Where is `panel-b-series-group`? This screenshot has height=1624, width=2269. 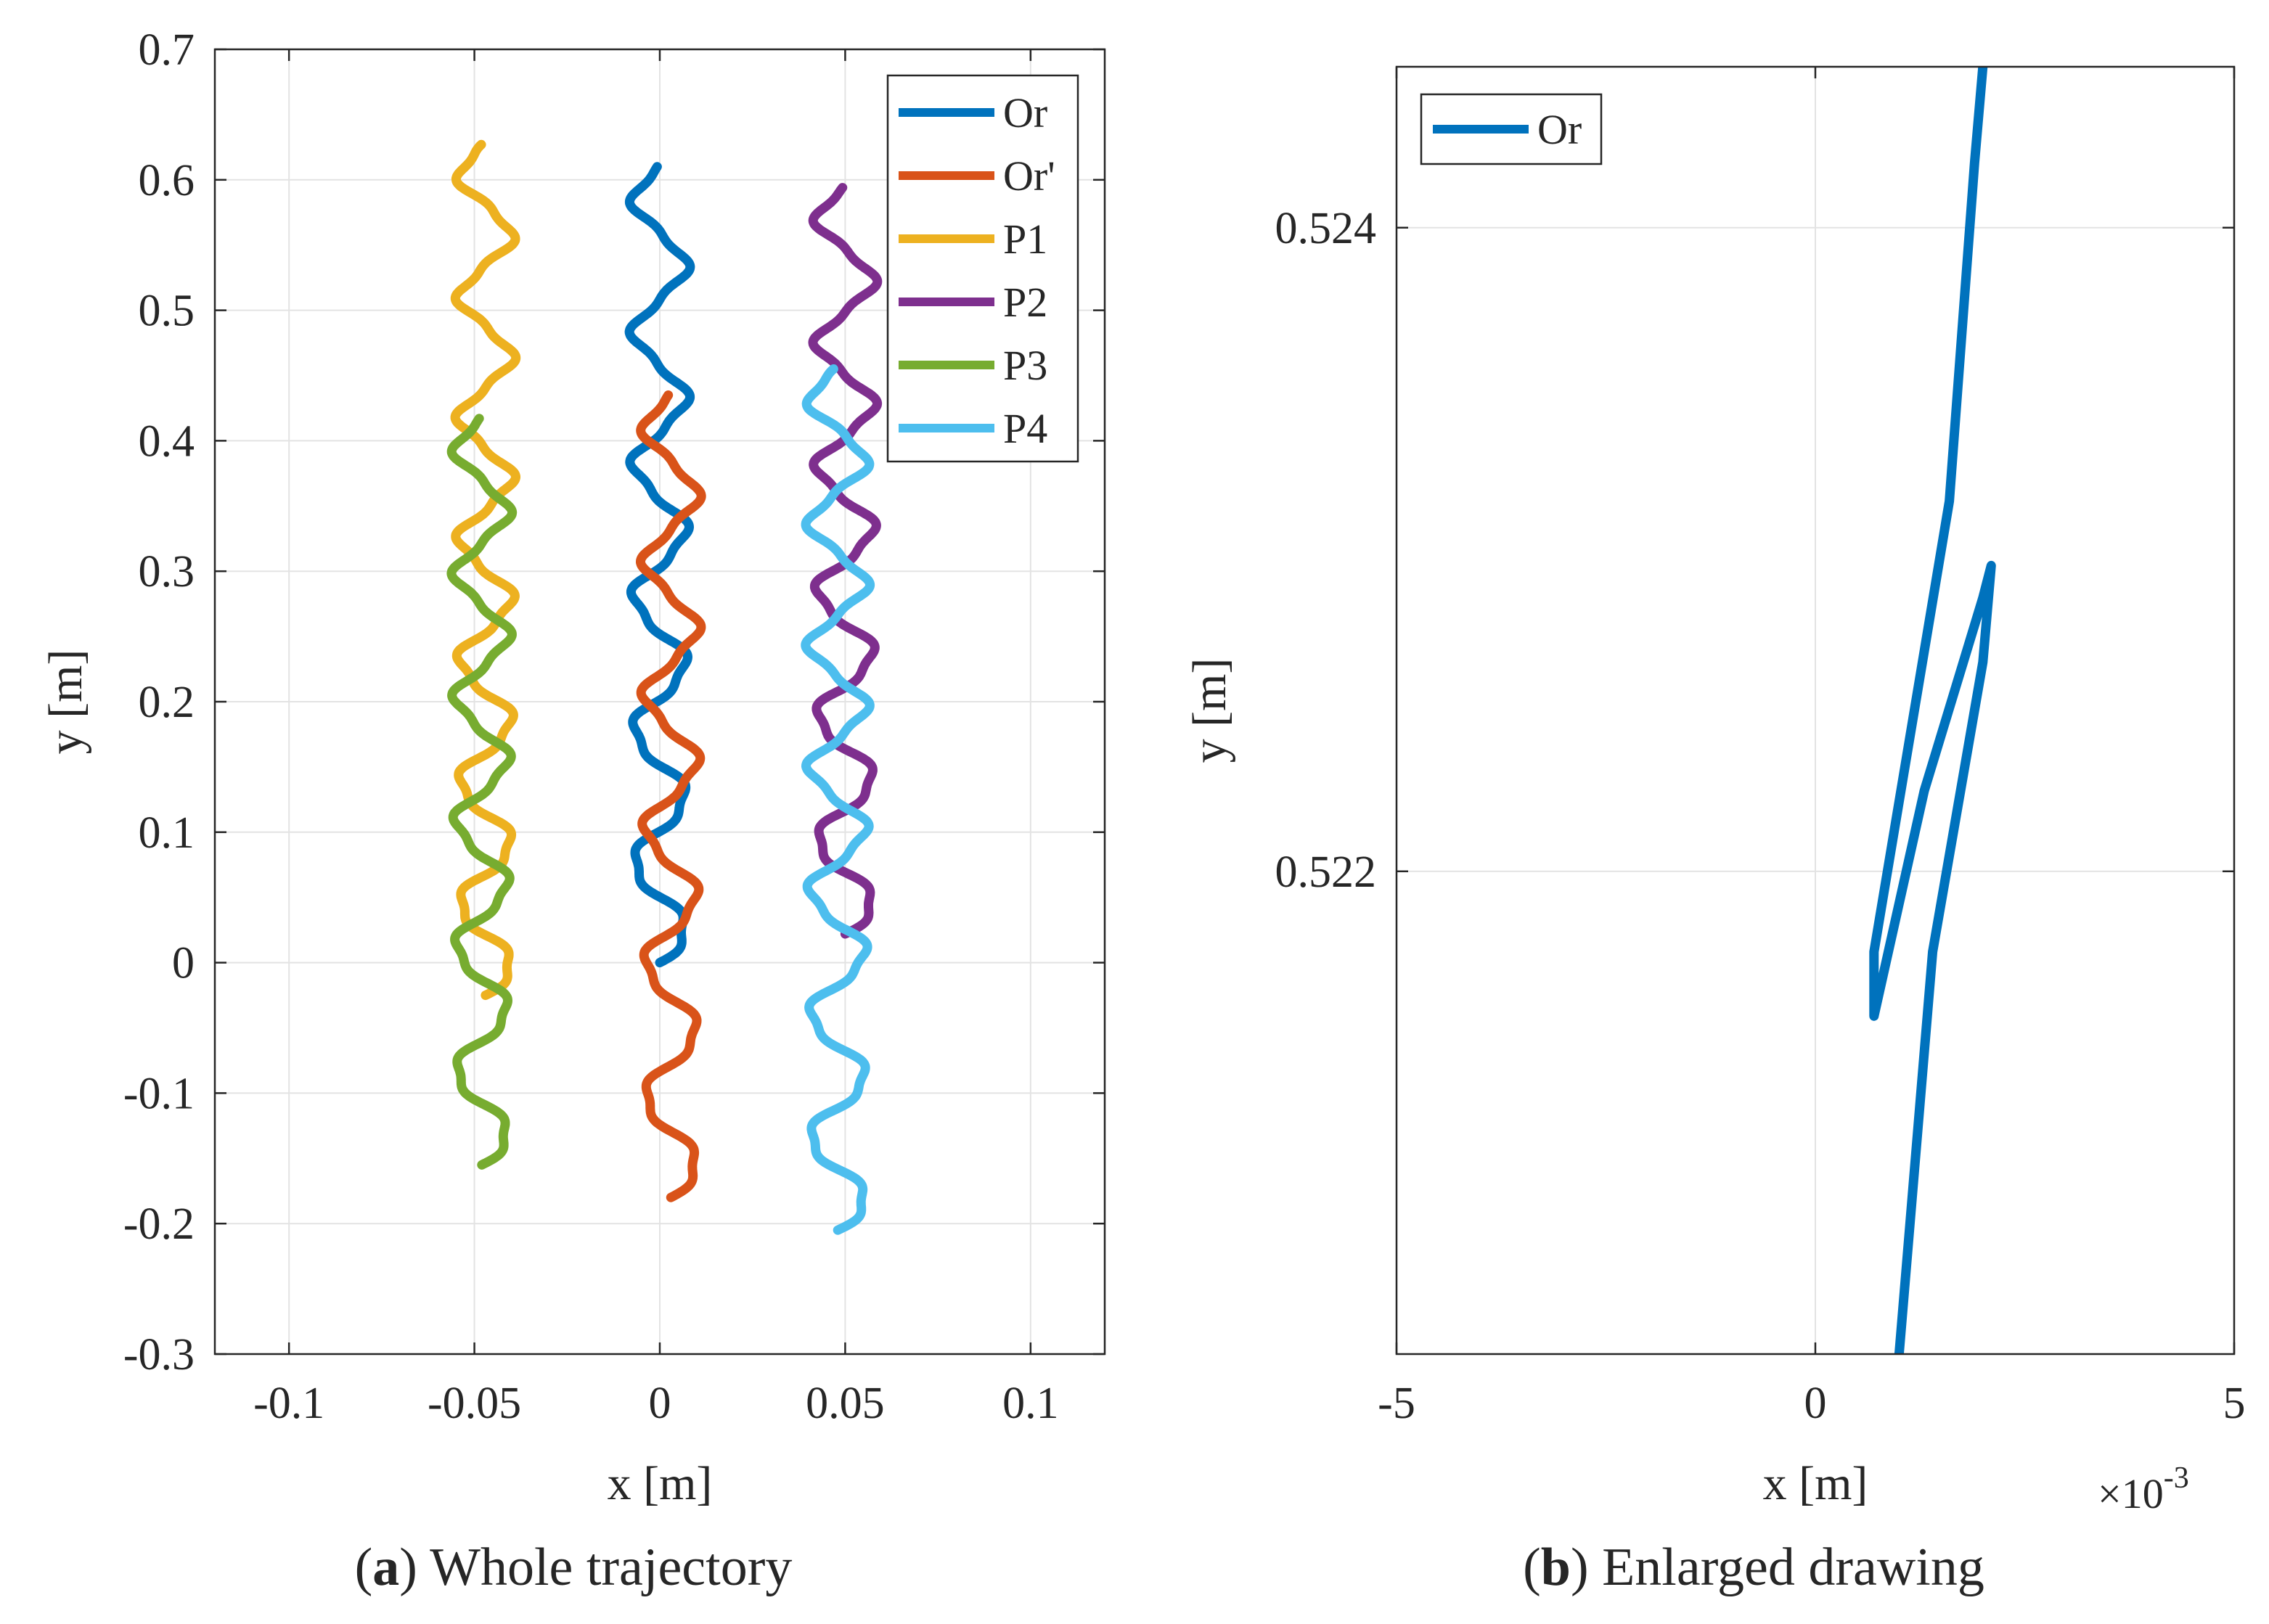
panel-b-series-group is located at coordinates (1933, 710).